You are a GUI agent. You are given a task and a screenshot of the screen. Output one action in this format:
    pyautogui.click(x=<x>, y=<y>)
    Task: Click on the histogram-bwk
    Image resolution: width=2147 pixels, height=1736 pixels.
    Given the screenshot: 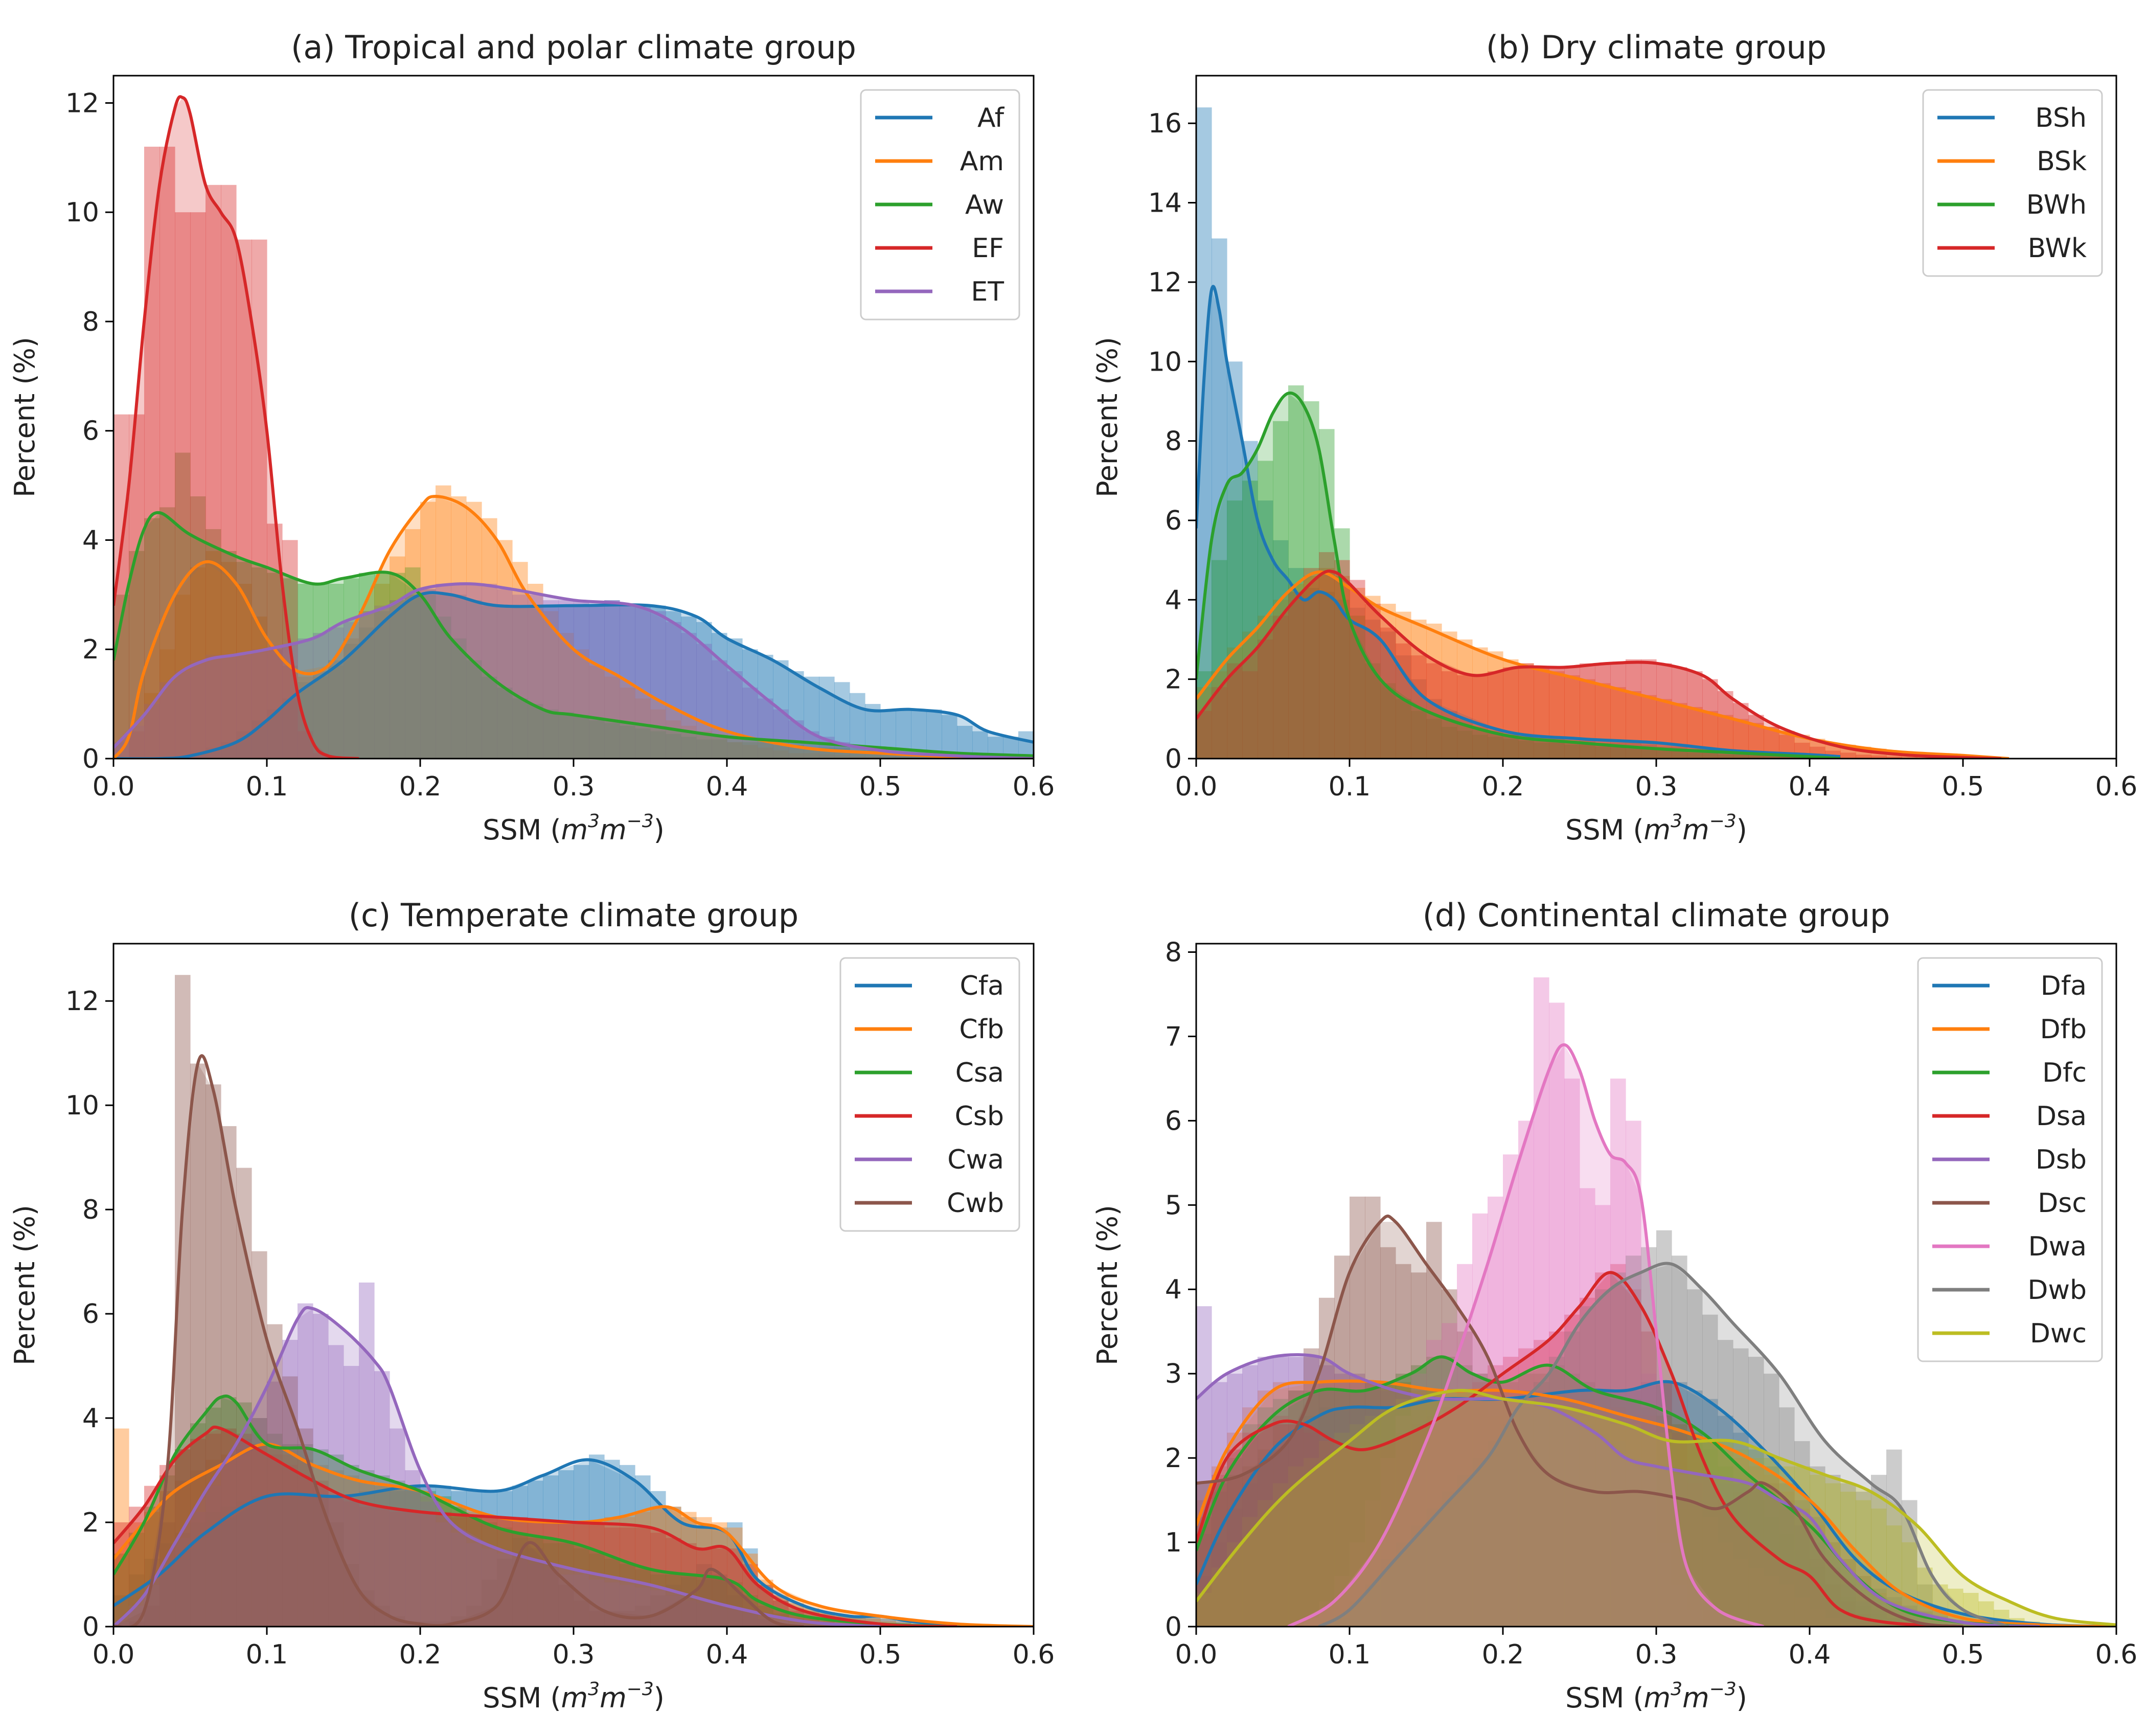 What is the action you would take?
    pyautogui.click(x=1572, y=655)
    